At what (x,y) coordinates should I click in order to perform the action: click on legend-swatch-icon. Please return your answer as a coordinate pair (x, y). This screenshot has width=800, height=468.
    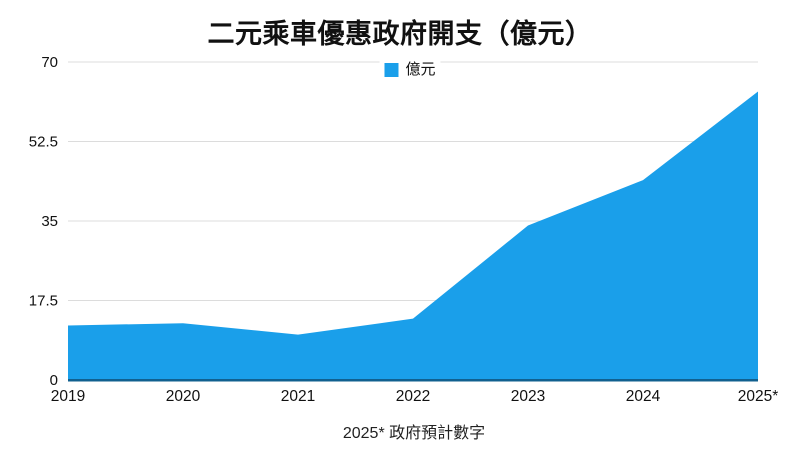
    Looking at the image, I should click on (391, 70).